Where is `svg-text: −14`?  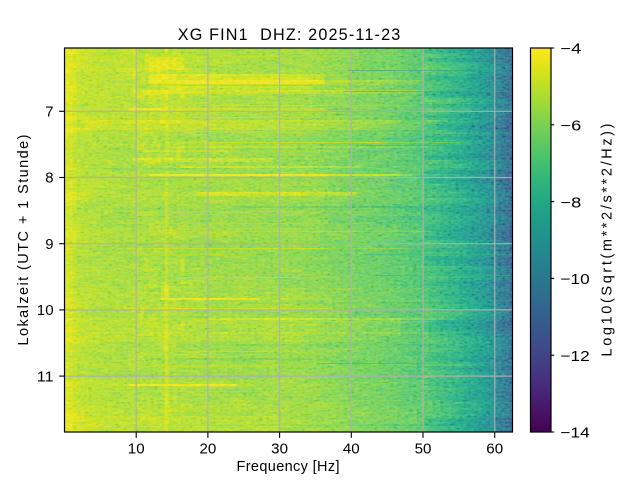
svg-text: −14 is located at coordinates (575, 434).